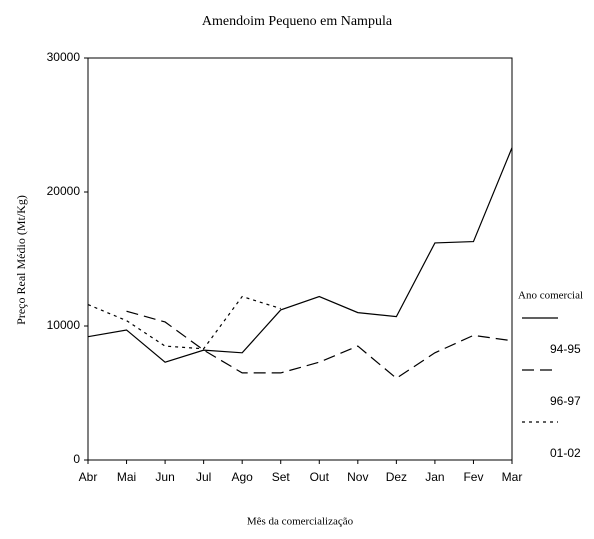 The image size is (594, 539). What do you see at coordinates (565, 453) in the screenshot?
I see `legend-label: 01-02` at bounding box center [565, 453].